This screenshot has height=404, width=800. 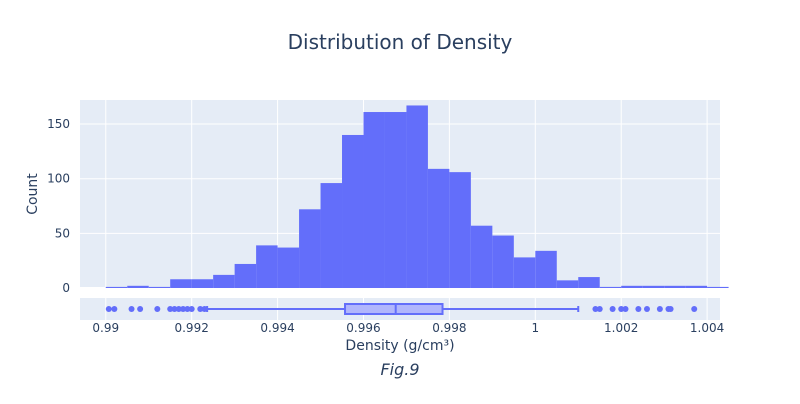 What do you see at coordinates (394, 309) in the screenshot?
I see `iqr-box` at bounding box center [394, 309].